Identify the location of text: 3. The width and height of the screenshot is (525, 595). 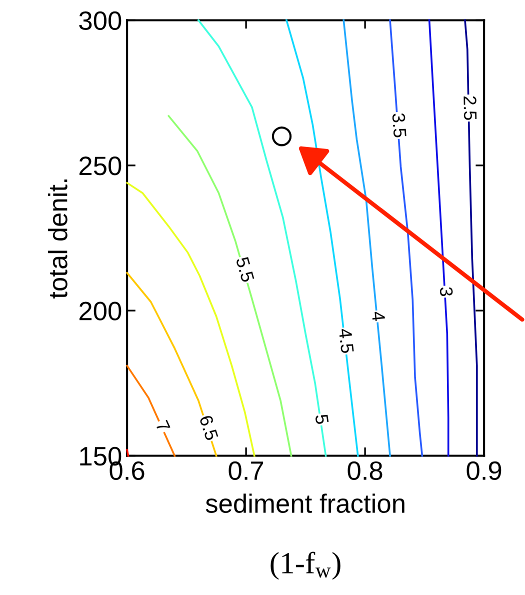
(446, 291).